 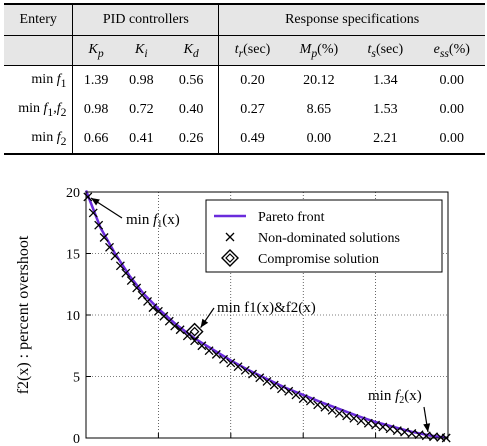 What do you see at coordinates (329, 238) in the screenshot?
I see `legend-label: Non-dominated solutions` at bounding box center [329, 238].